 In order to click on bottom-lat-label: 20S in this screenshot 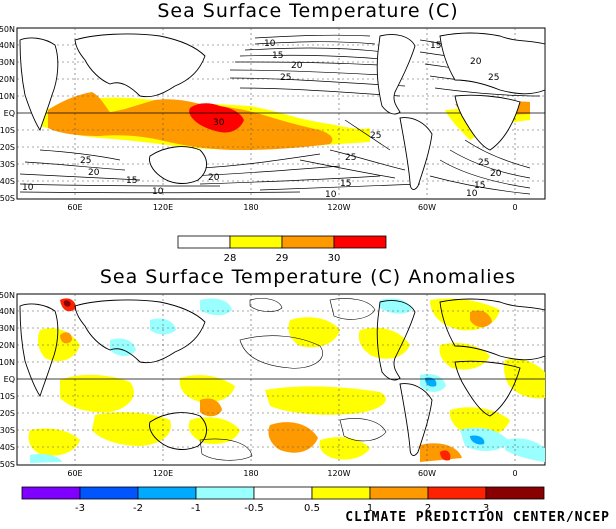, I will do `click(7, 413)`.